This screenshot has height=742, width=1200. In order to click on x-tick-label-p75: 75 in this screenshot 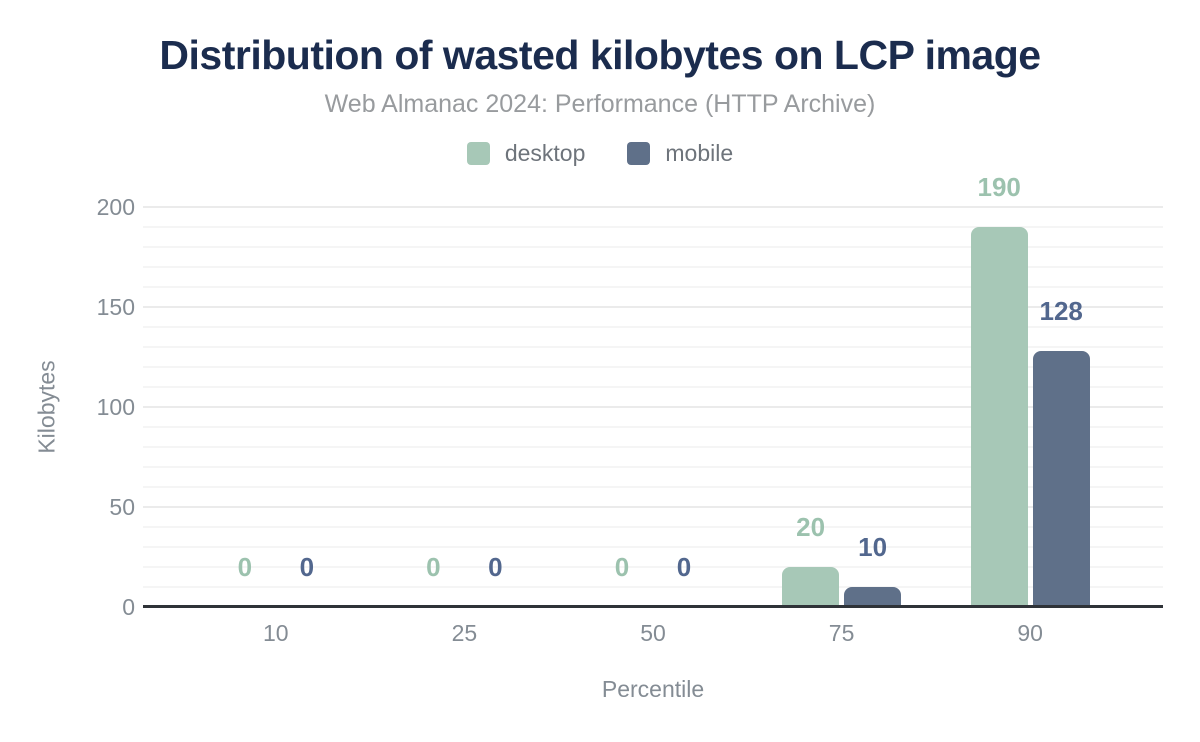, I will do `click(841, 633)`.